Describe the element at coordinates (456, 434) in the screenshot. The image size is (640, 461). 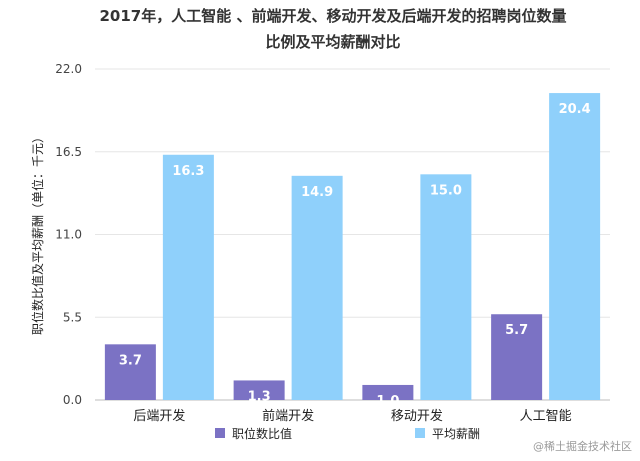
I see `legend-label: 平均薪酬` at that location.